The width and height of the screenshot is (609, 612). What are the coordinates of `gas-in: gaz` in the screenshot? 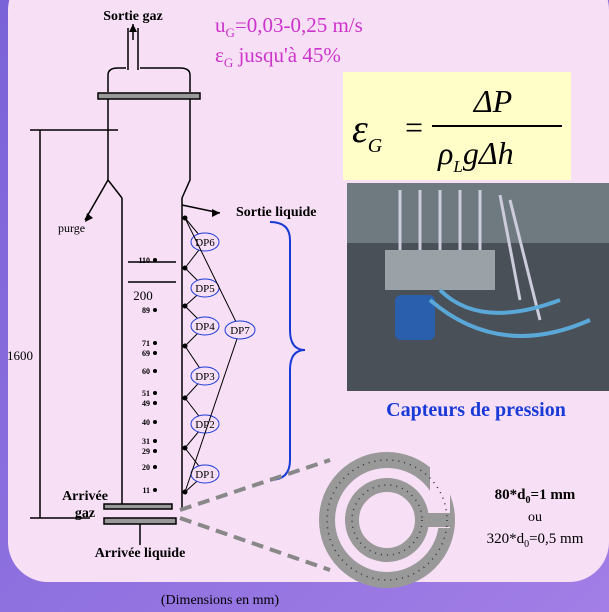 It's located at (85, 513).